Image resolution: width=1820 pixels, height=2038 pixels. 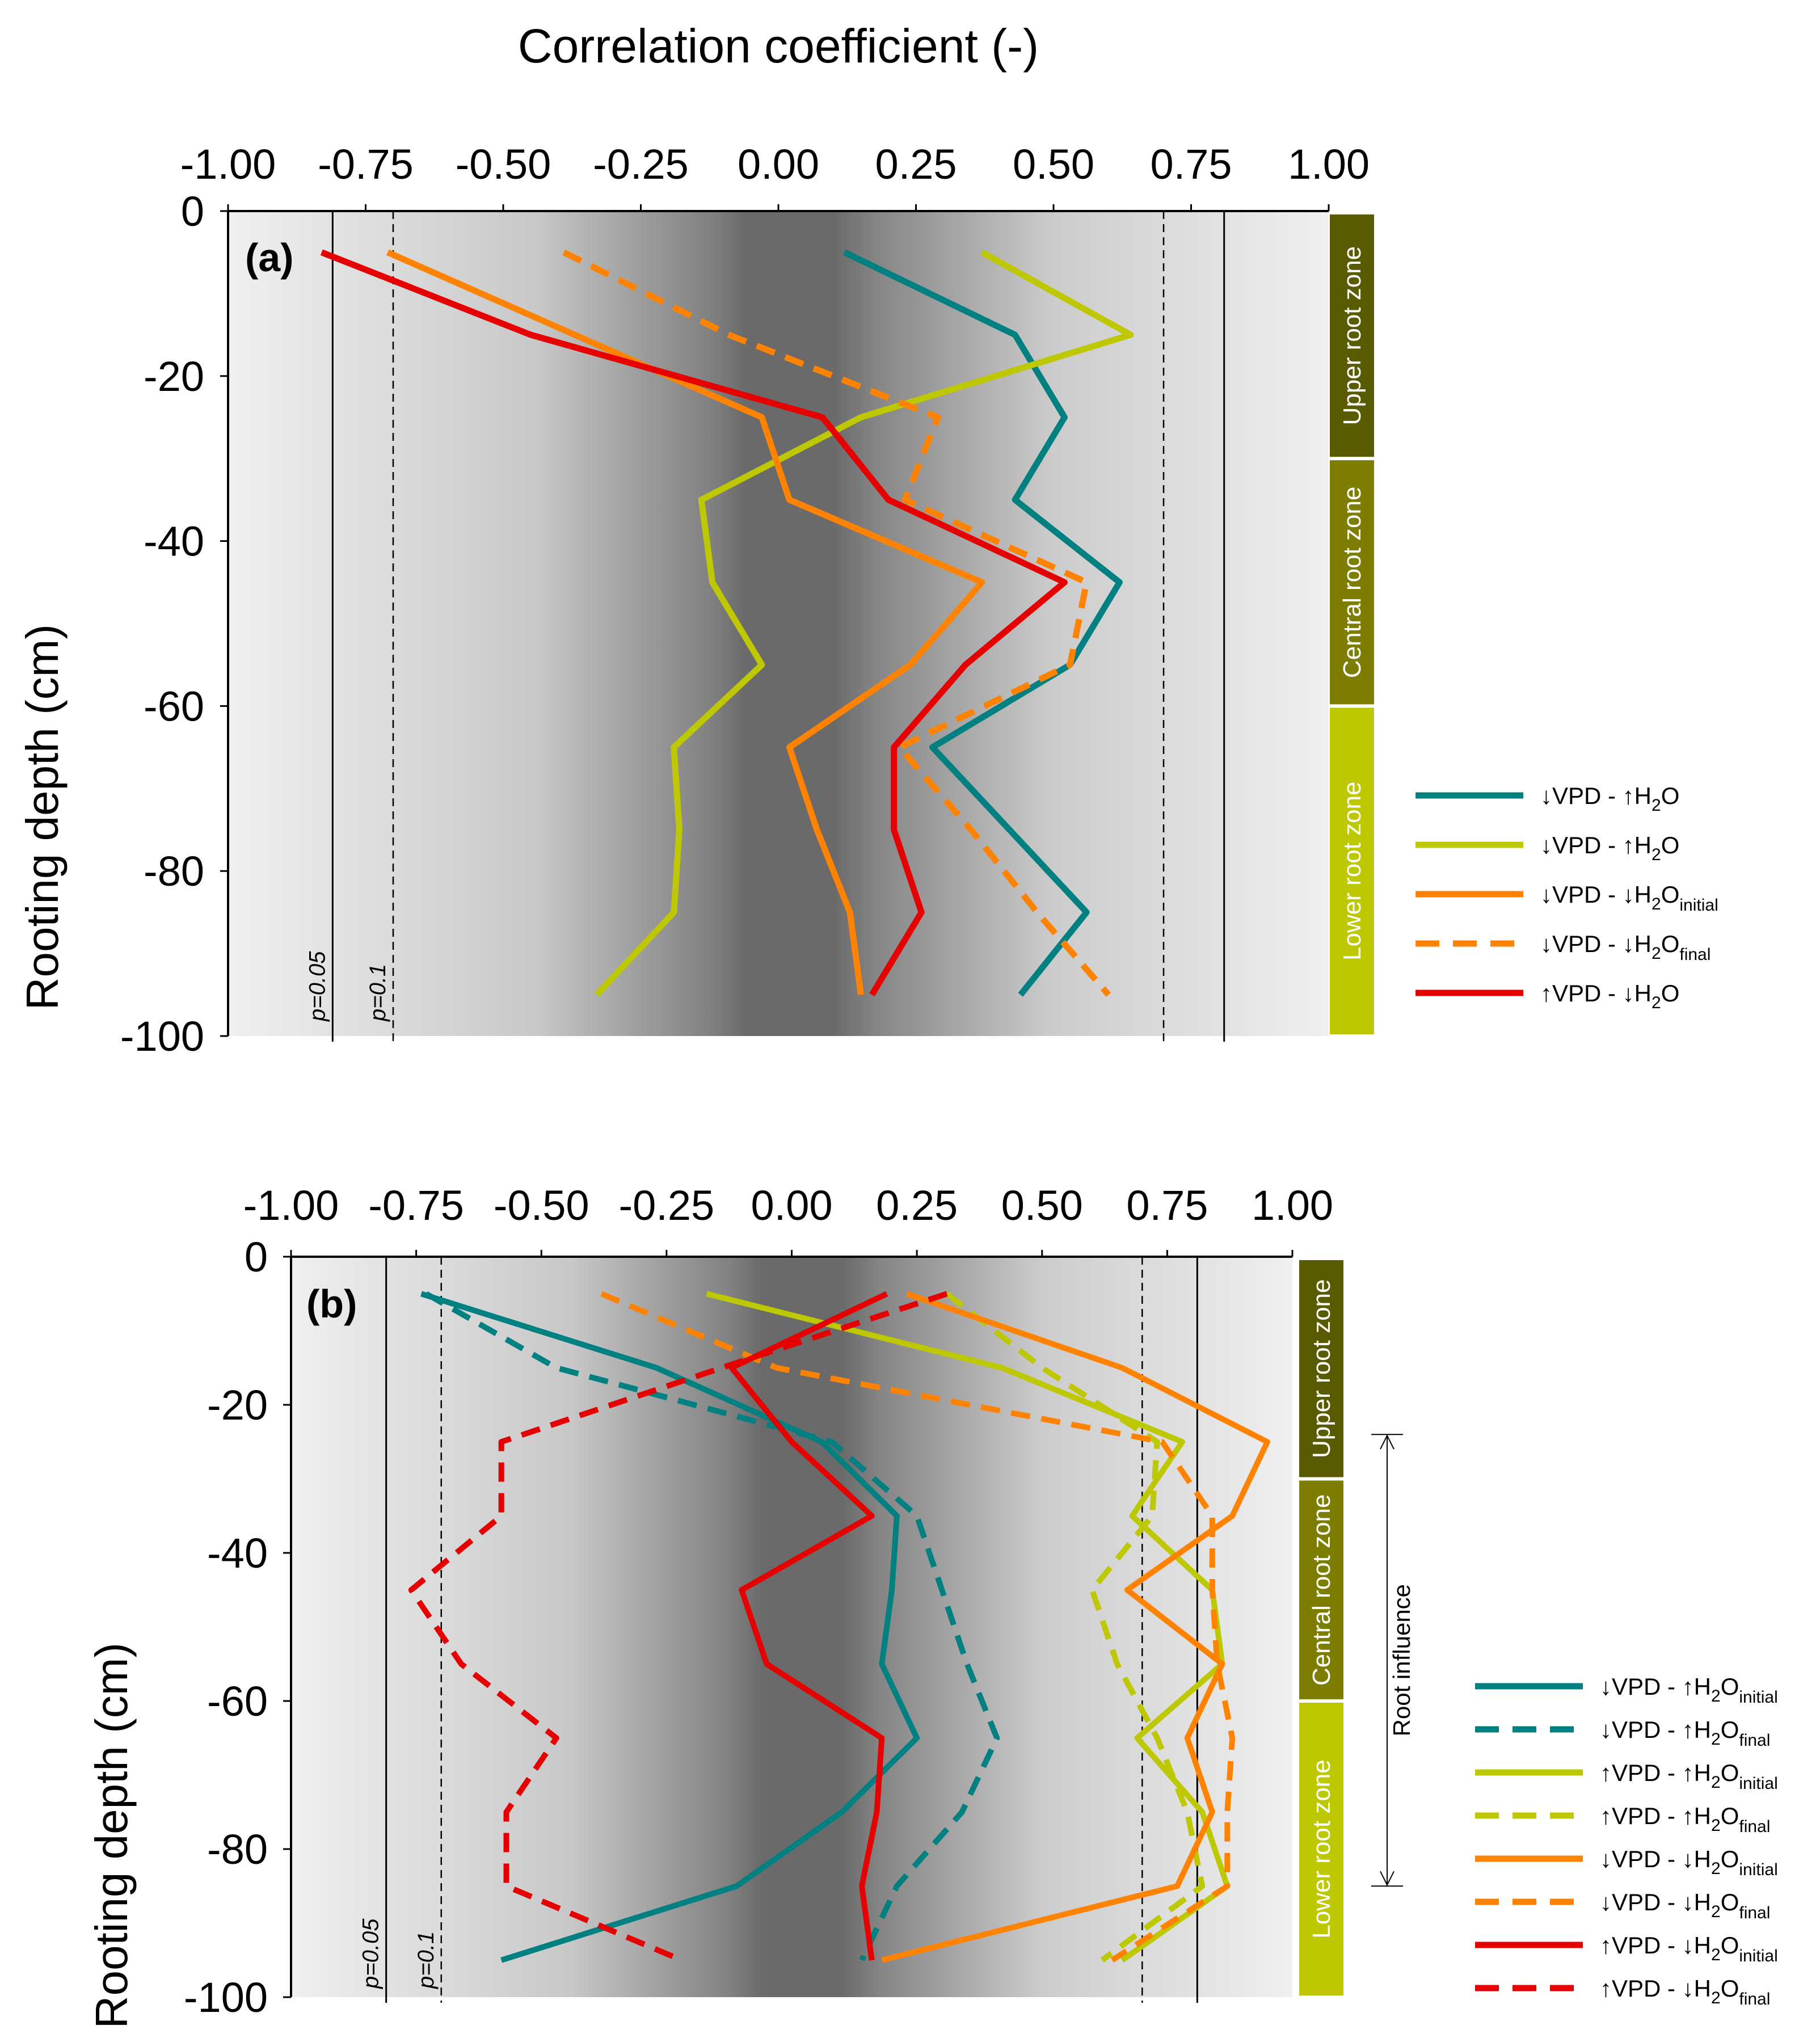 What do you see at coordinates (1685, 1733) in the screenshot?
I see `legend-entry: ↓VPD - ↑H2Ofinal` at bounding box center [1685, 1733].